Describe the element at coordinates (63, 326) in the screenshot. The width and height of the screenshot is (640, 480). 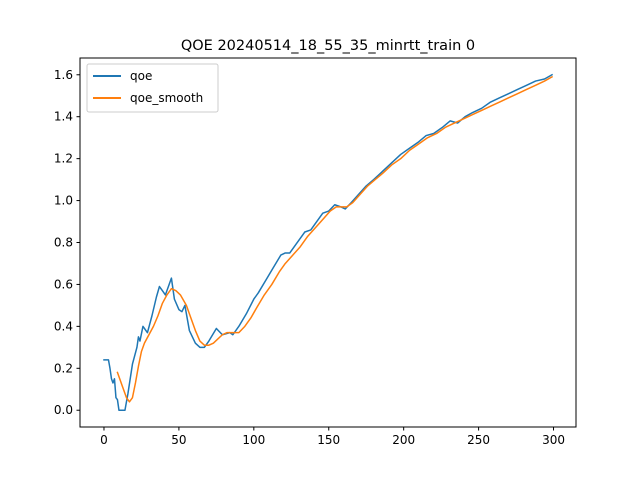
I see `y-tick-label: 0.4` at that location.